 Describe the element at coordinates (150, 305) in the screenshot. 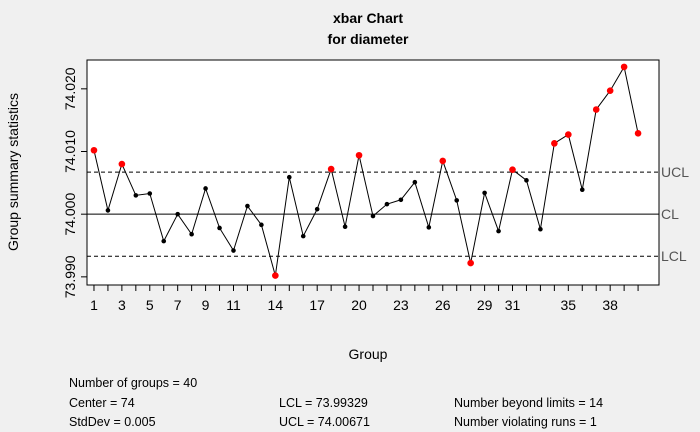

I see `x-tick-label: 5` at that location.